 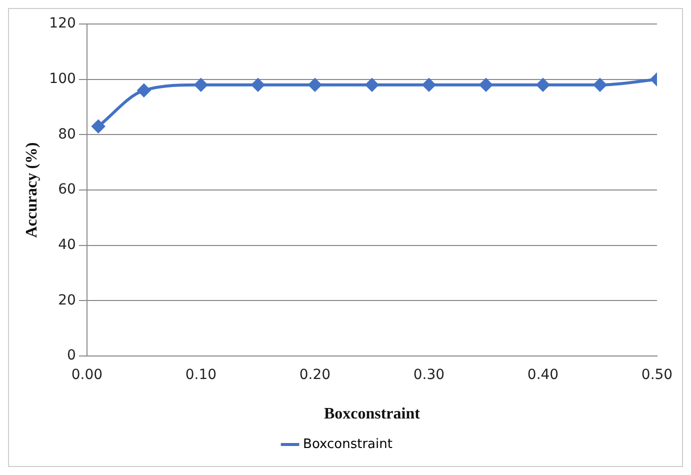 What do you see at coordinates (372, 414) in the screenshot?
I see `x-axis-title: Boxconstraint` at bounding box center [372, 414].